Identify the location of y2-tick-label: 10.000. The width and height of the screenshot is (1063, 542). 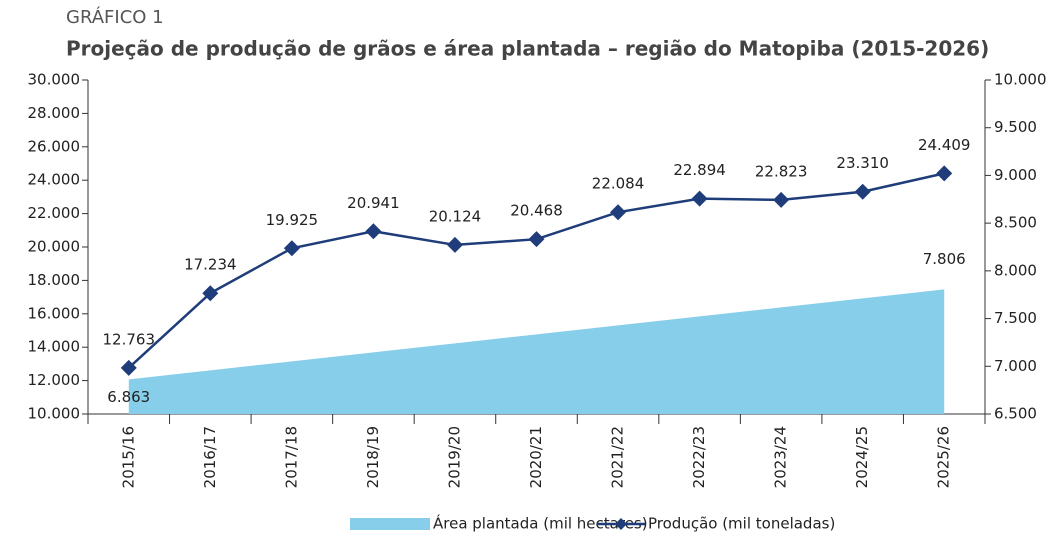
(1020, 80).